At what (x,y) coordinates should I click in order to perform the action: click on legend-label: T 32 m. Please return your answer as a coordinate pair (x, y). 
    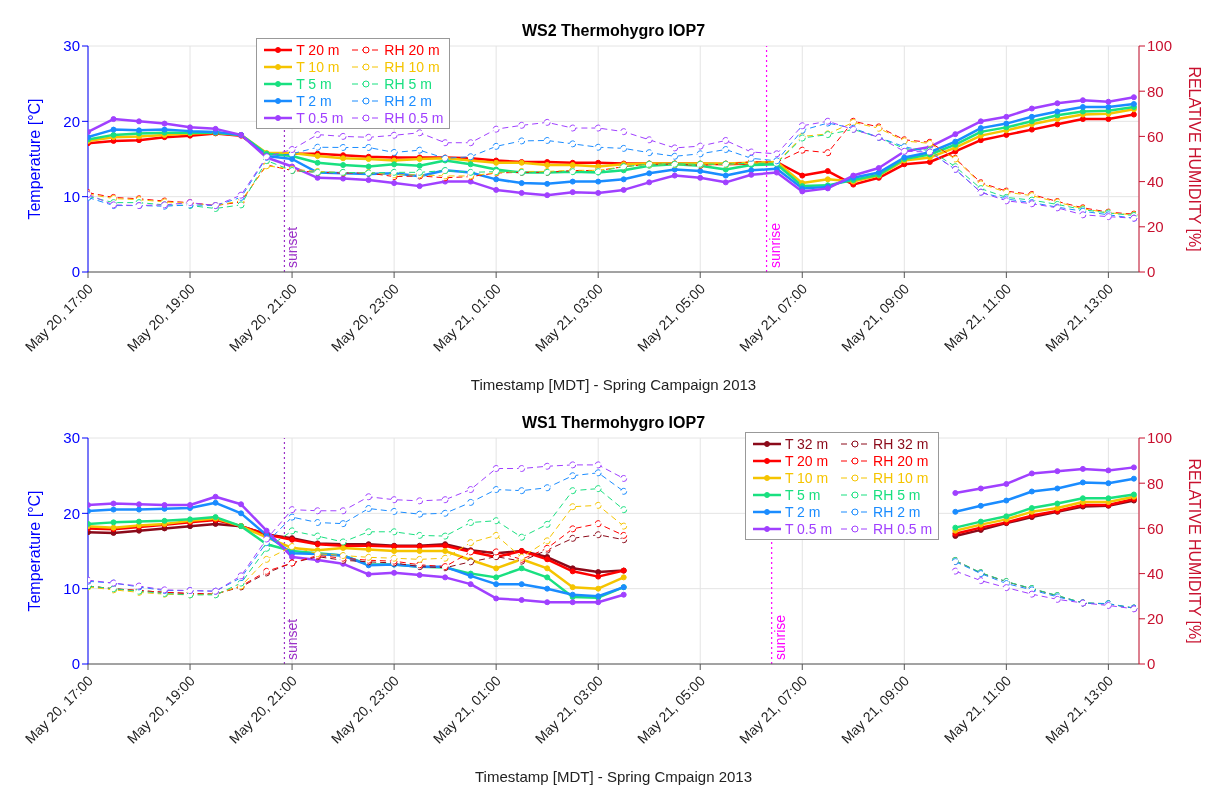
    Looking at the image, I should click on (806, 443).